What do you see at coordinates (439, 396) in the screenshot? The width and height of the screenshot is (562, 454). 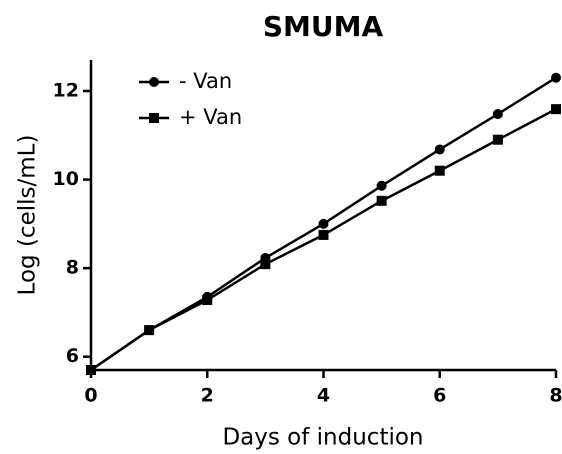 I see `x-tick-label: 6` at bounding box center [439, 396].